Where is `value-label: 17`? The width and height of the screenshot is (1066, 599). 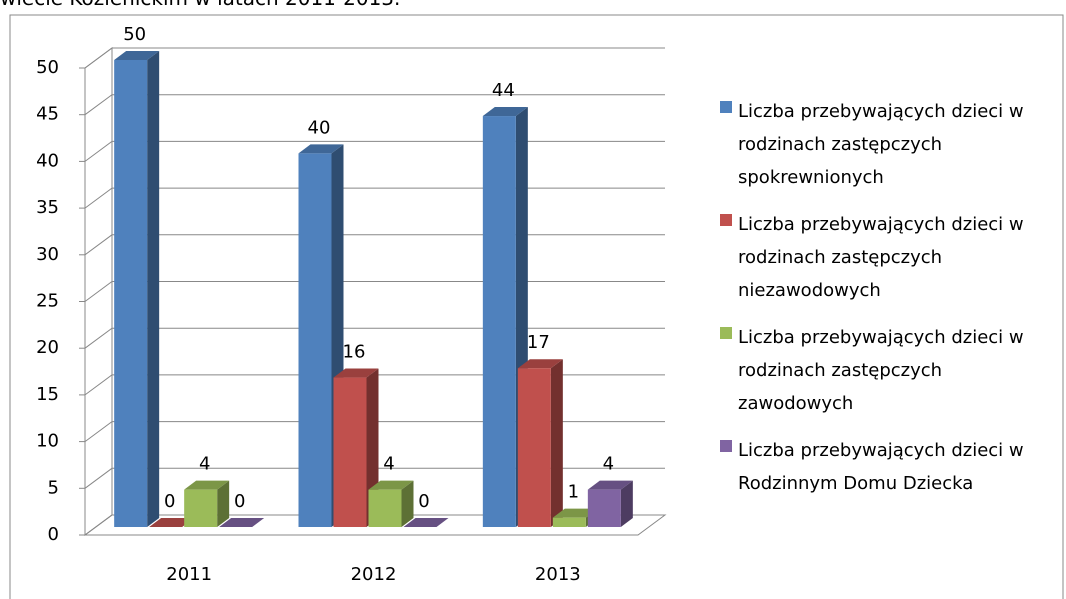 value-label: 17 is located at coordinates (538, 342).